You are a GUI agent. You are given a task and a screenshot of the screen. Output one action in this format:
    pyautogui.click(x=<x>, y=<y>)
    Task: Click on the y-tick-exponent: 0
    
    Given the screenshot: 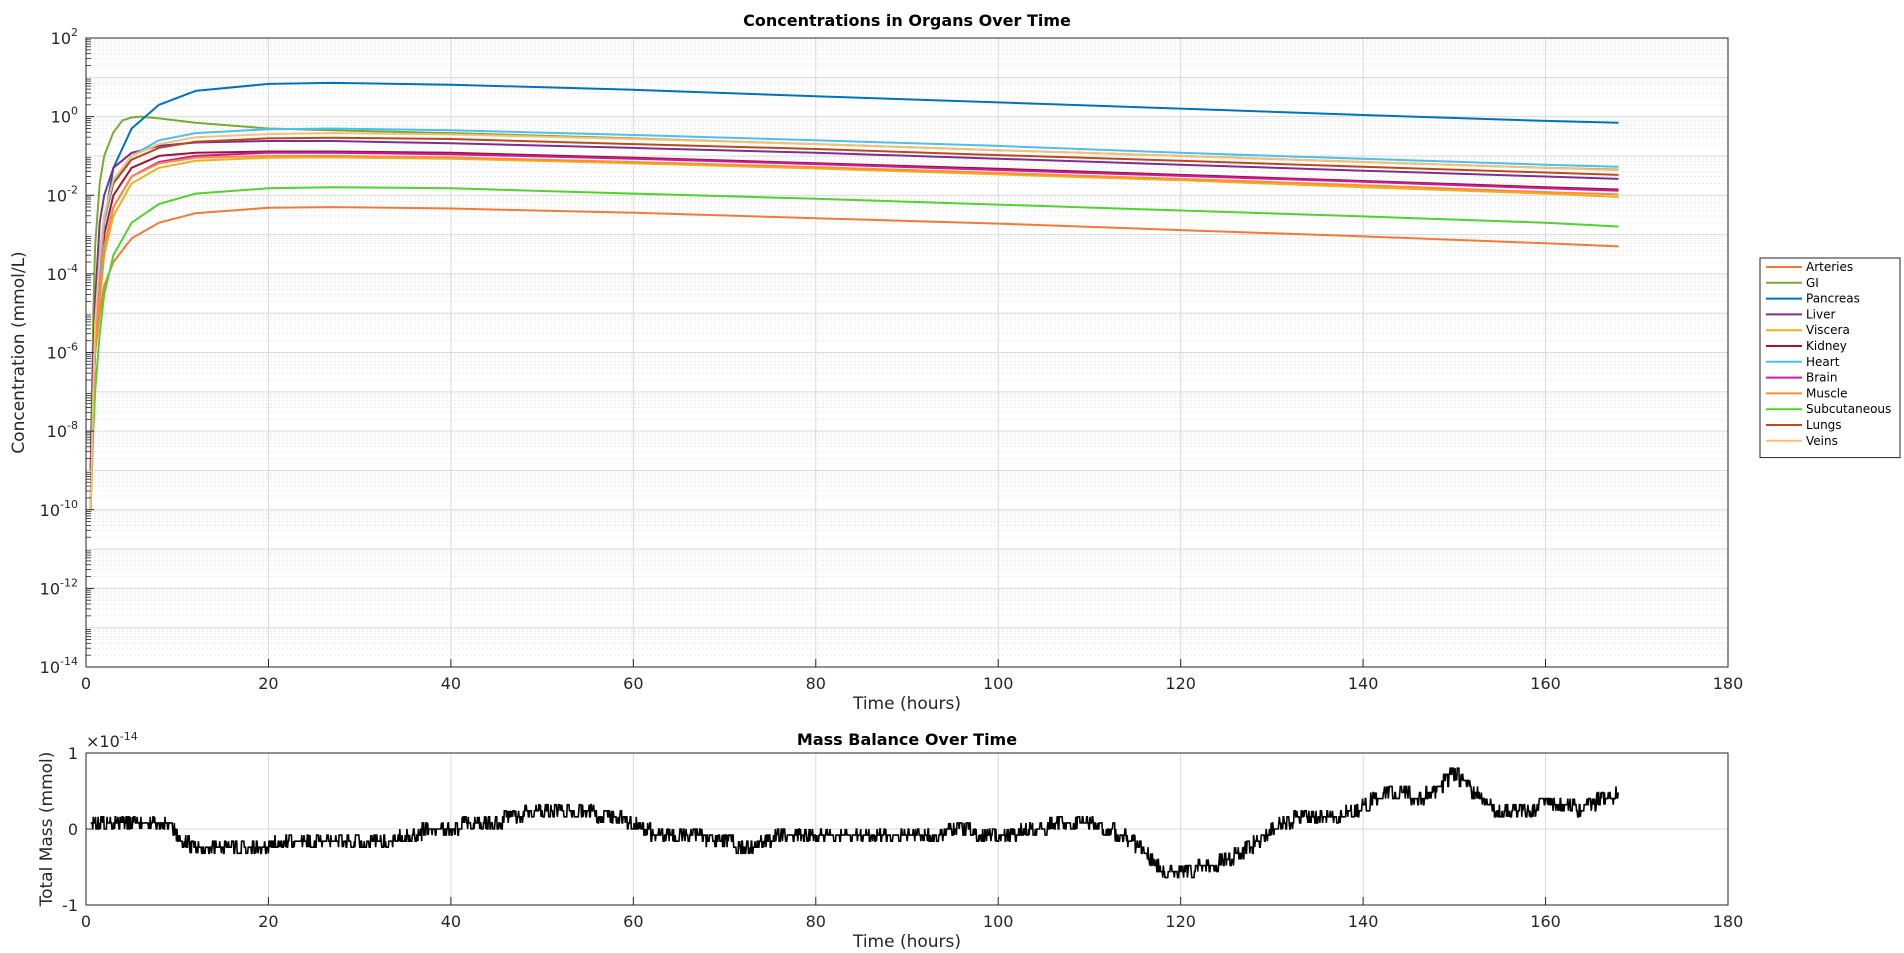 What is the action you would take?
    pyautogui.click(x=74, y=111)
    